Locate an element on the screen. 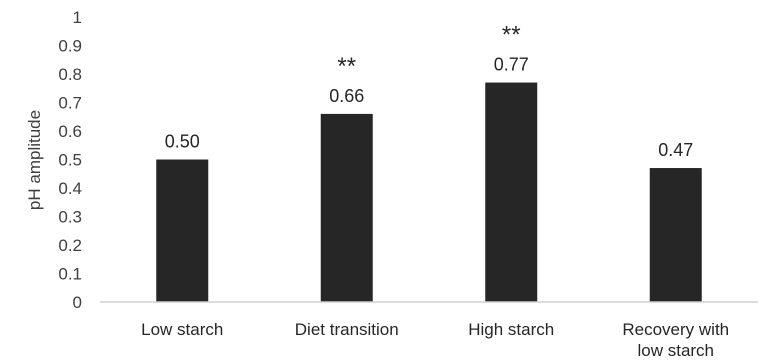 The height and width of the screenshot is (362, 769). y-tick-label: 0.9 is located at coordinates (70, 46).